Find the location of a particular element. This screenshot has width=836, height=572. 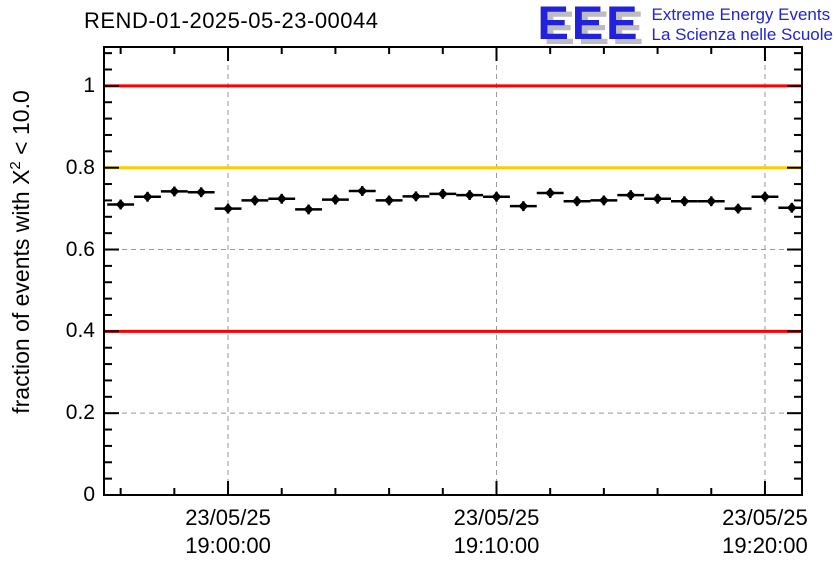

eee-logo-line1: Extreme Energy Events is located at coordinates (741, 14).